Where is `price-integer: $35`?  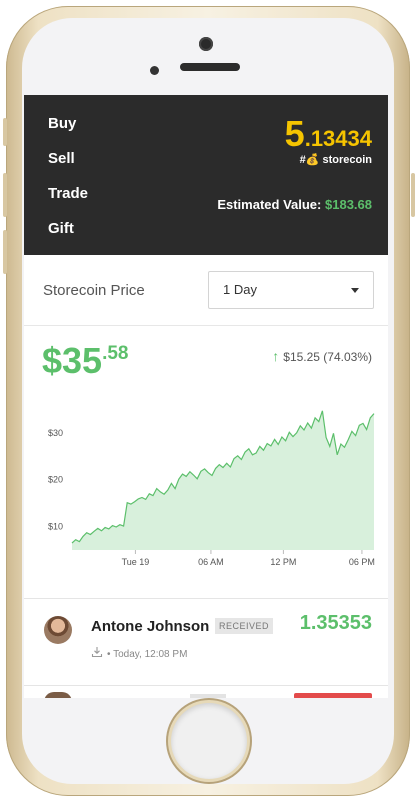 price-integer: $35 is located at coordinates (72, 360).